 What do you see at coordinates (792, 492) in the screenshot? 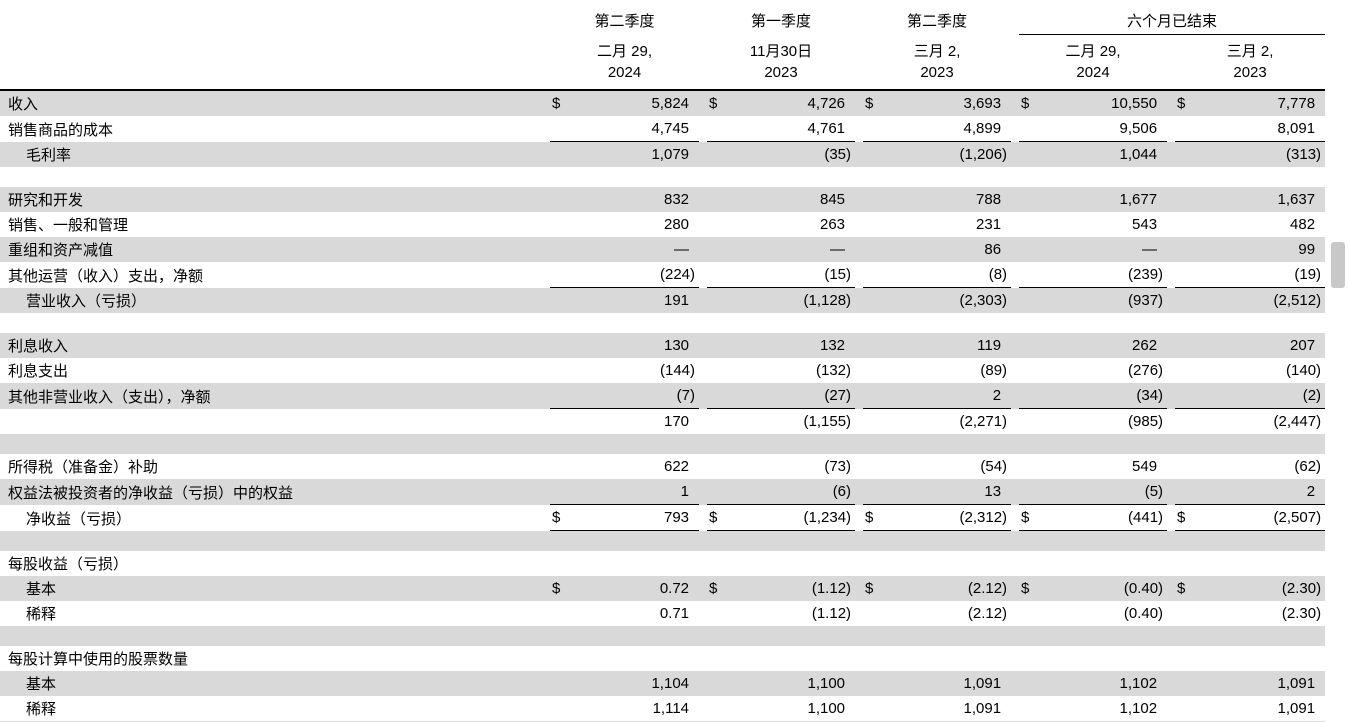
I see `value-cell: (6)` at bounding box center [792, 492].